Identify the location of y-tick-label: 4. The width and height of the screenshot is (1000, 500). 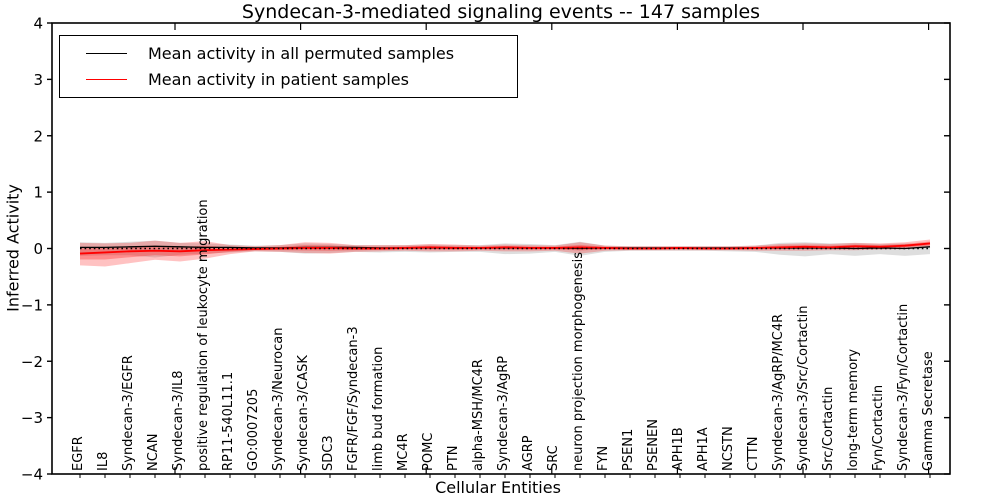
(38, 24).